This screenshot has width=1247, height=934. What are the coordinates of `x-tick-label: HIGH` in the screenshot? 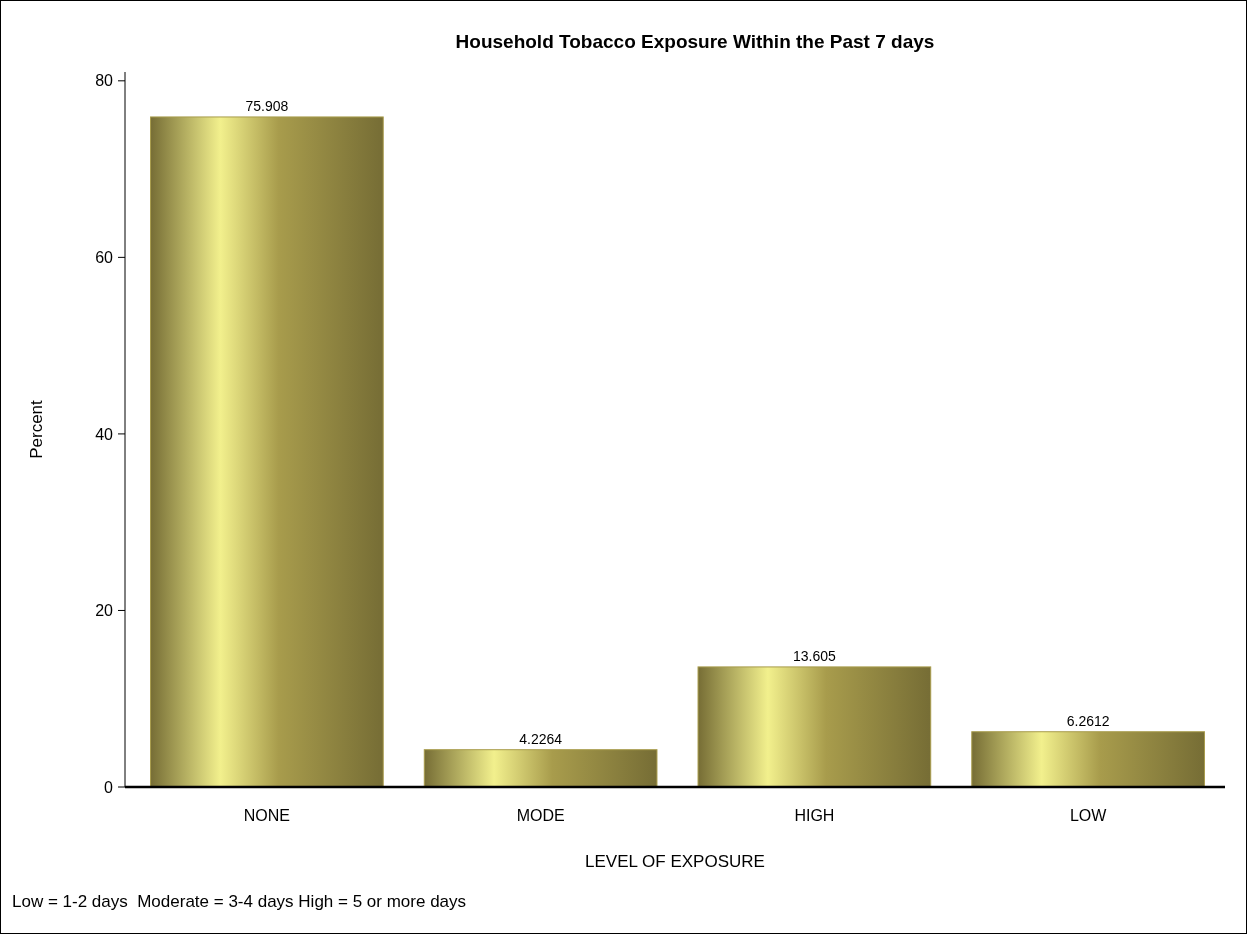 It's located at (814, 815).